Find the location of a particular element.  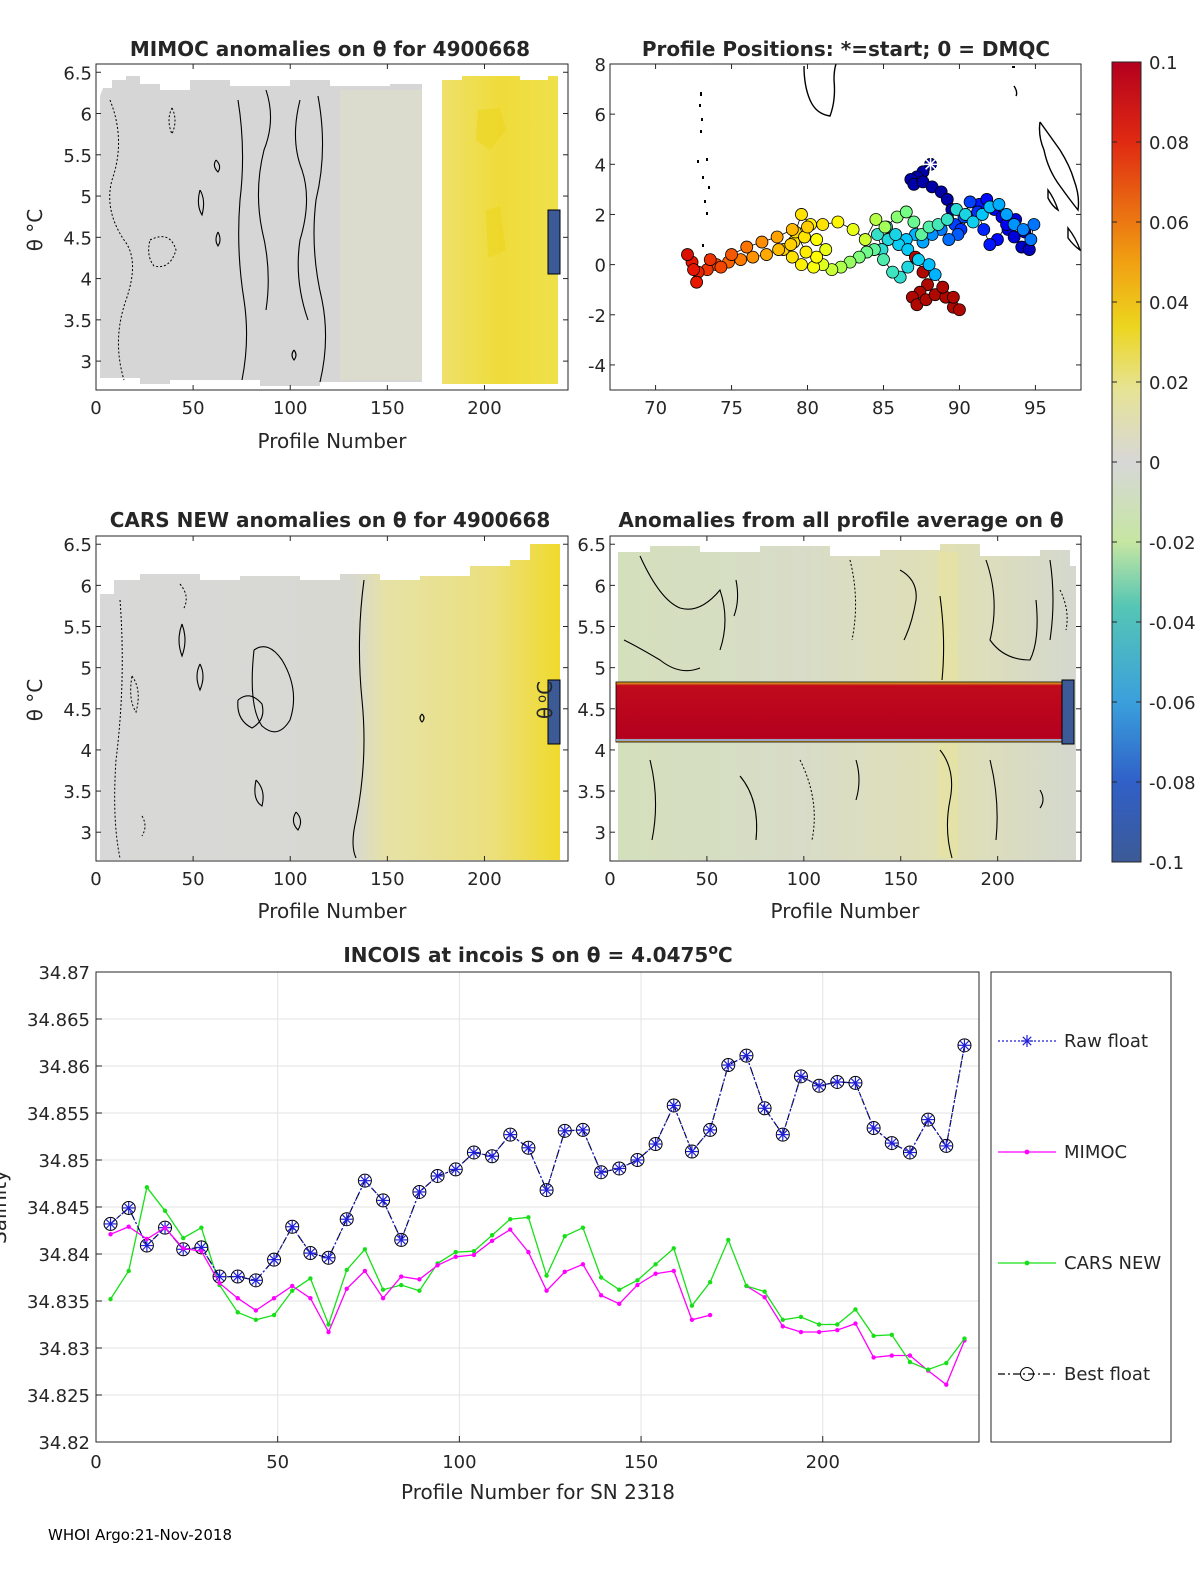

positions-y-tick-label: 2 is located at coordinates (600, 215).